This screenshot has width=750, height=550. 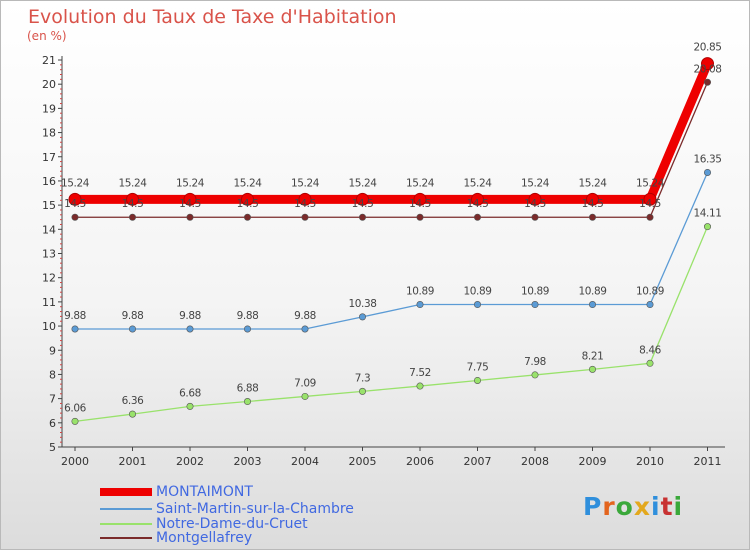 I want to click on legend-label-montaimont: MONTAIMONT, so click(x=204, y=492).